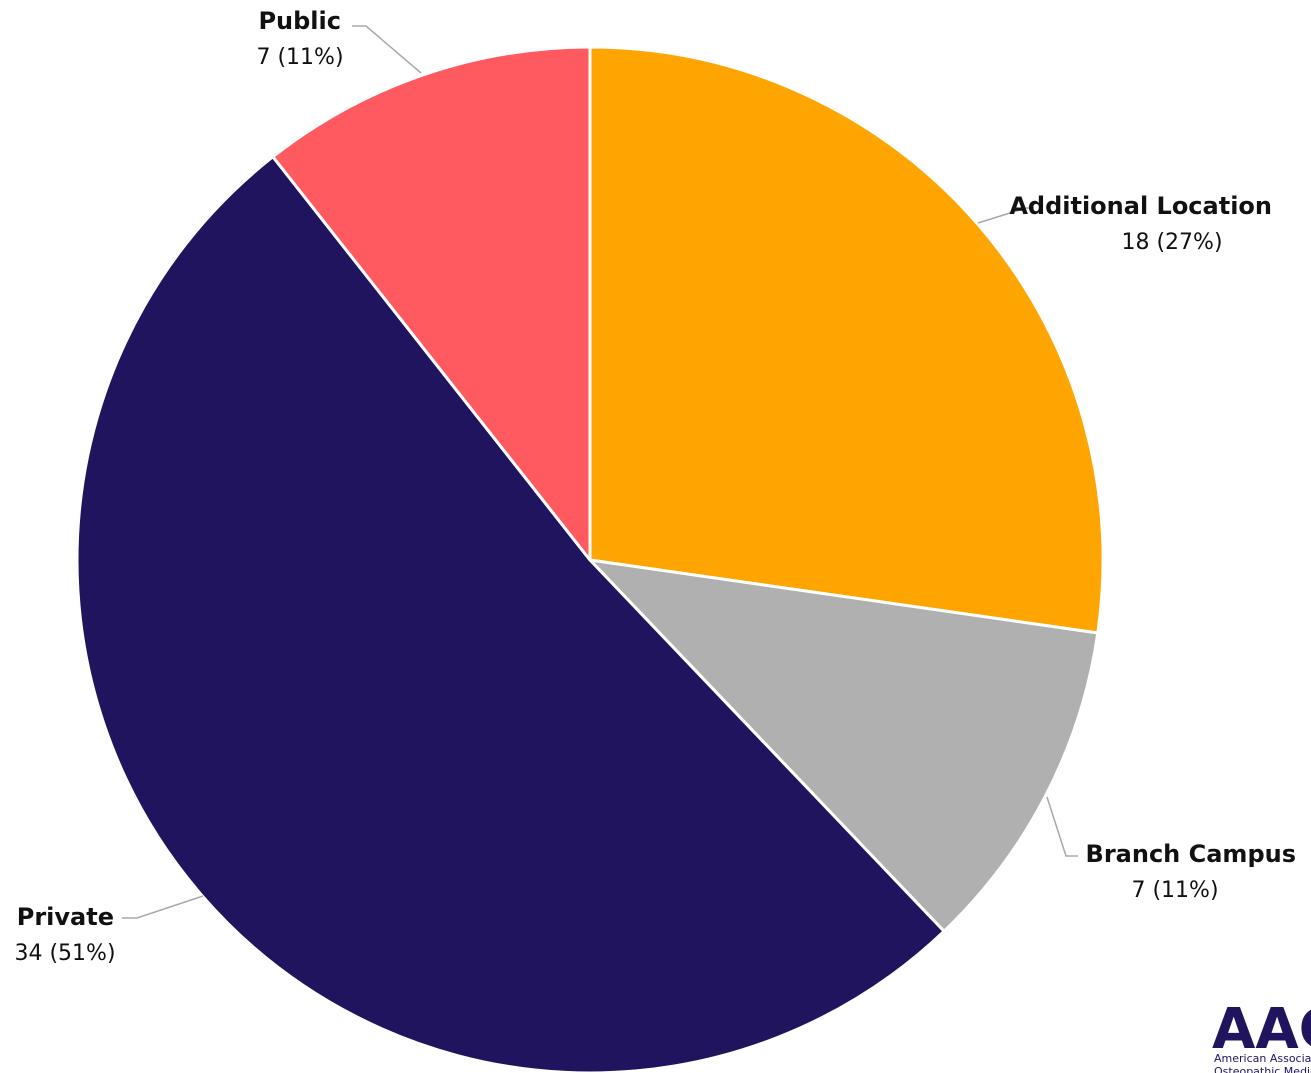 This screenshot has width=1311, height=1073. I want to click on slice-label-value: 18 (27%), so click(1171, 242).